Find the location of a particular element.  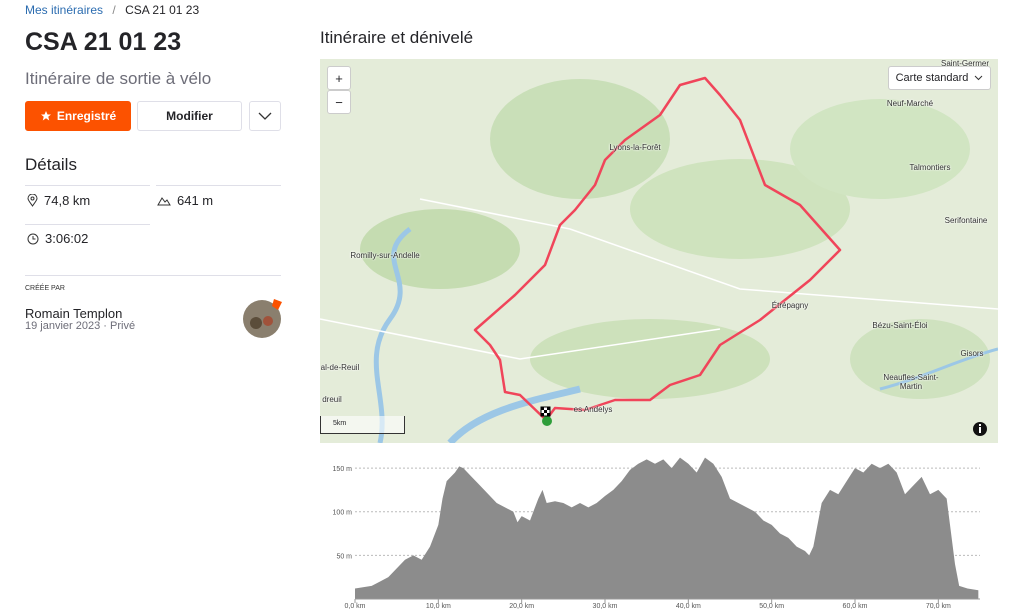

breadcrumb-current: CSA 21 01 23 is located at coordinates (162, 10).